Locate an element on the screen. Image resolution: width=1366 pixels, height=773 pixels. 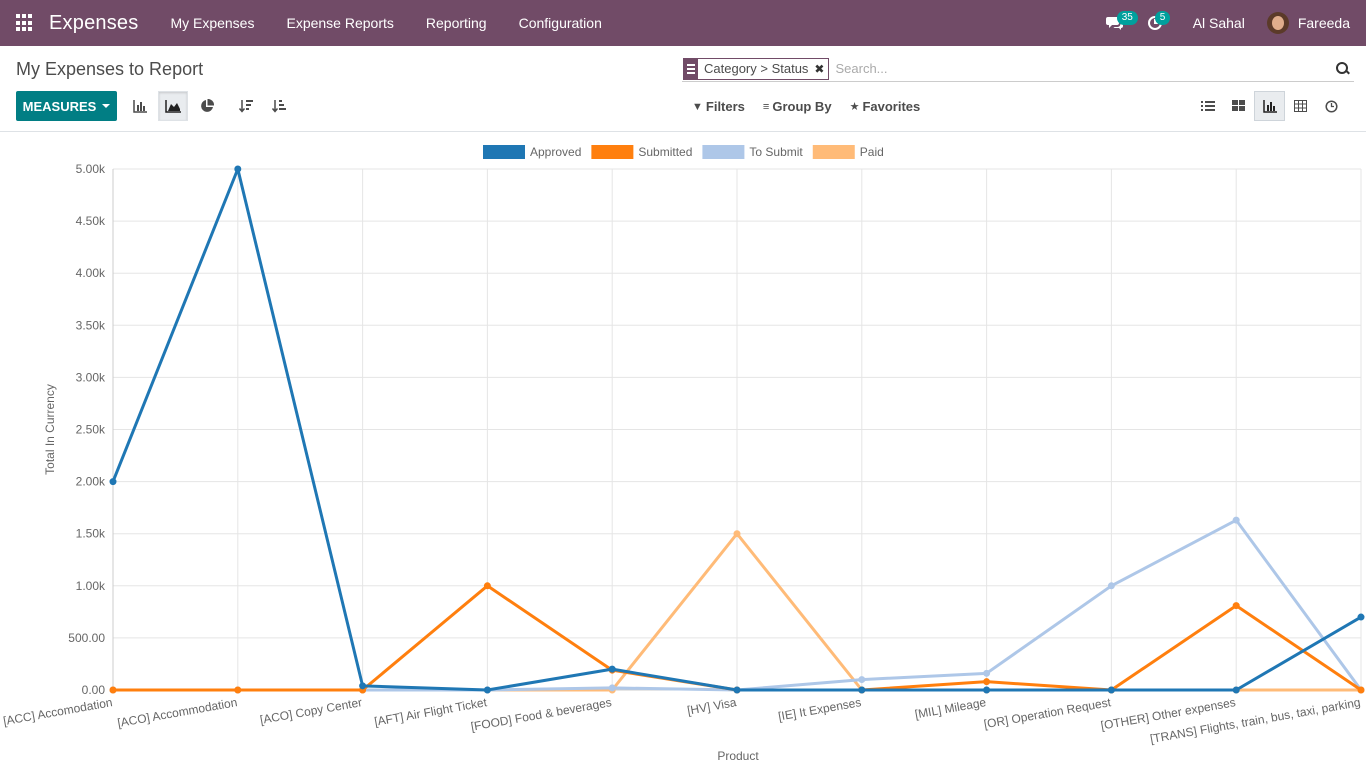
star-icon: ★ is located at coordinates (854, 107).